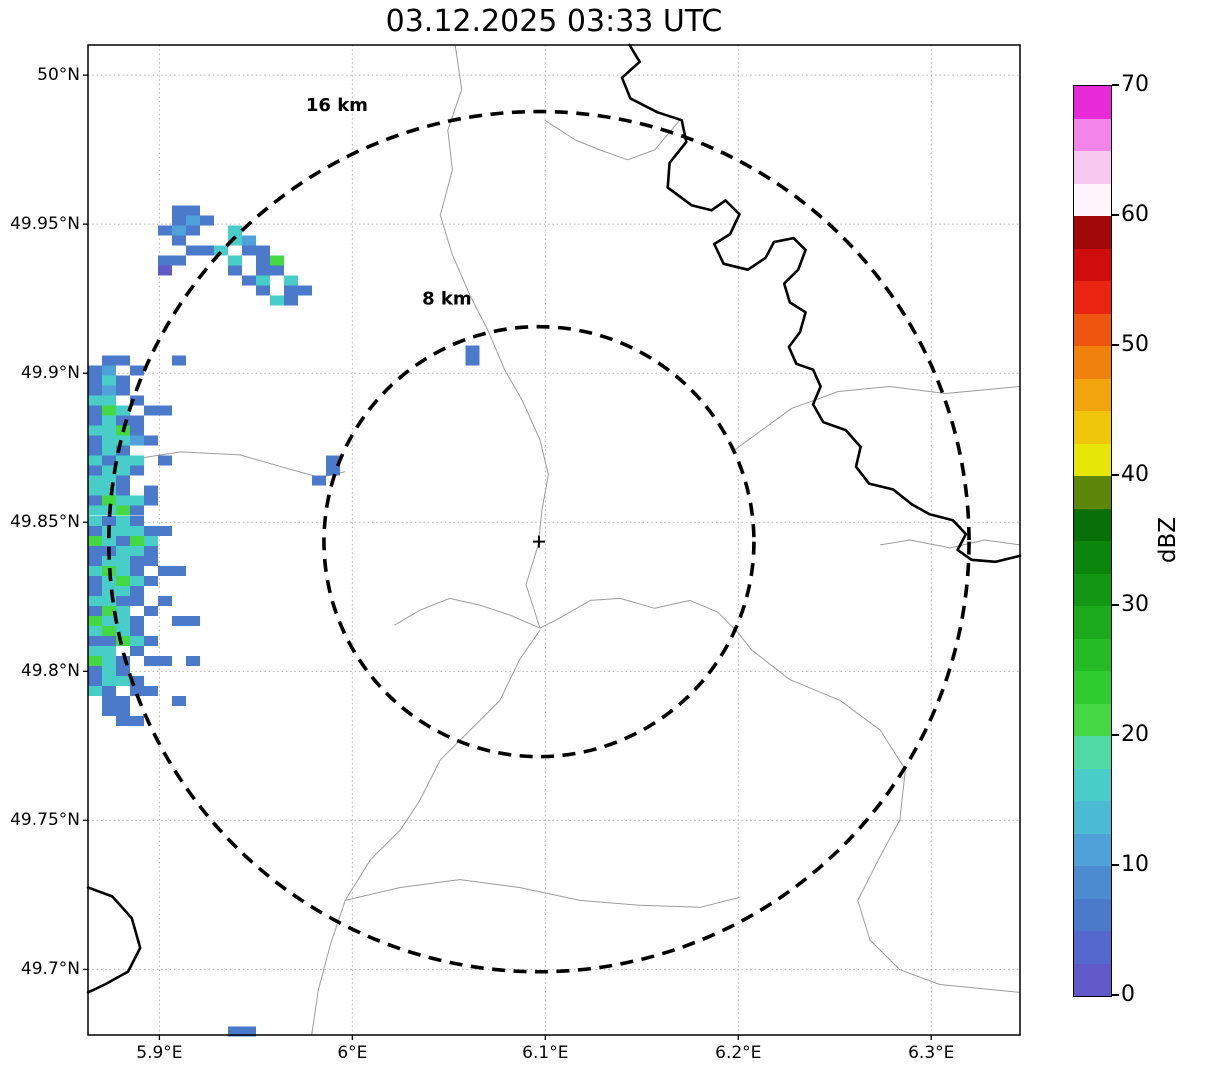  I want to click on radar-center-marker, so click(538, 541).